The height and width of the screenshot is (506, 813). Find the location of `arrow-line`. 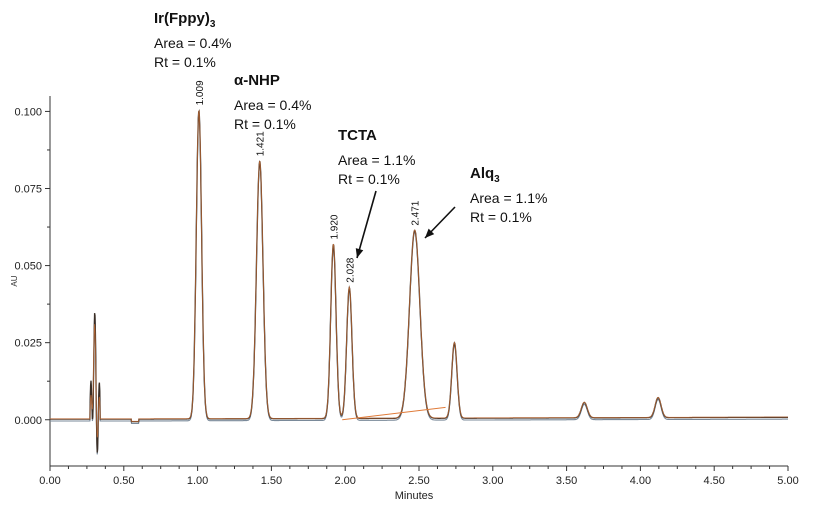

arrow-line is located at coordinates (366, 224).